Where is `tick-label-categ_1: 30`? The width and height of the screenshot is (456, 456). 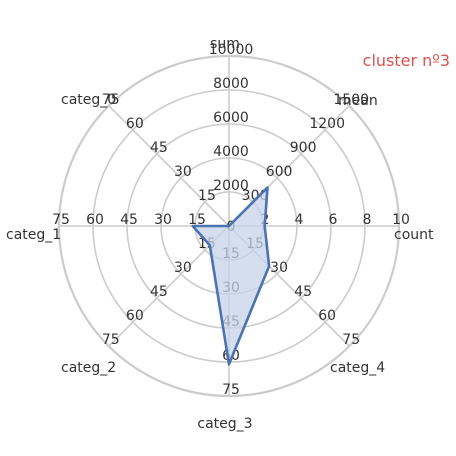
tick-label-categ_1: 30 is located at coordinates (163, 220).